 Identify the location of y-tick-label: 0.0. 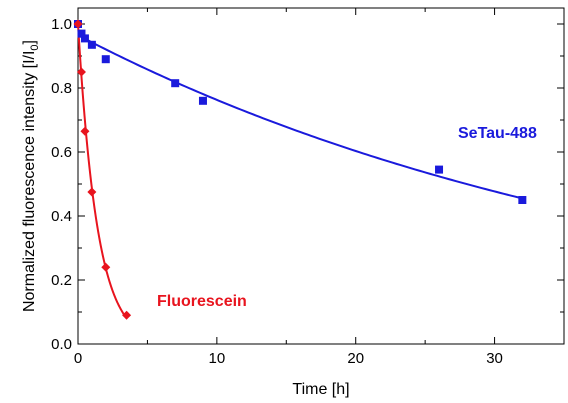
(61, 344).